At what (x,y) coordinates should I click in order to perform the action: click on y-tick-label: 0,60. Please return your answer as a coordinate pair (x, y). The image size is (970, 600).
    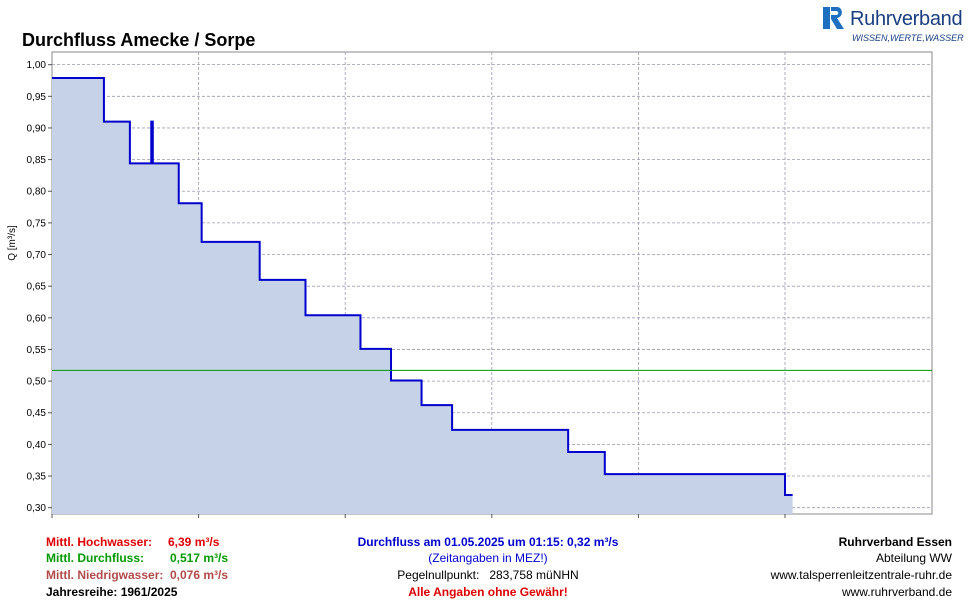
    Looking at the image, I should click on (37, 318).